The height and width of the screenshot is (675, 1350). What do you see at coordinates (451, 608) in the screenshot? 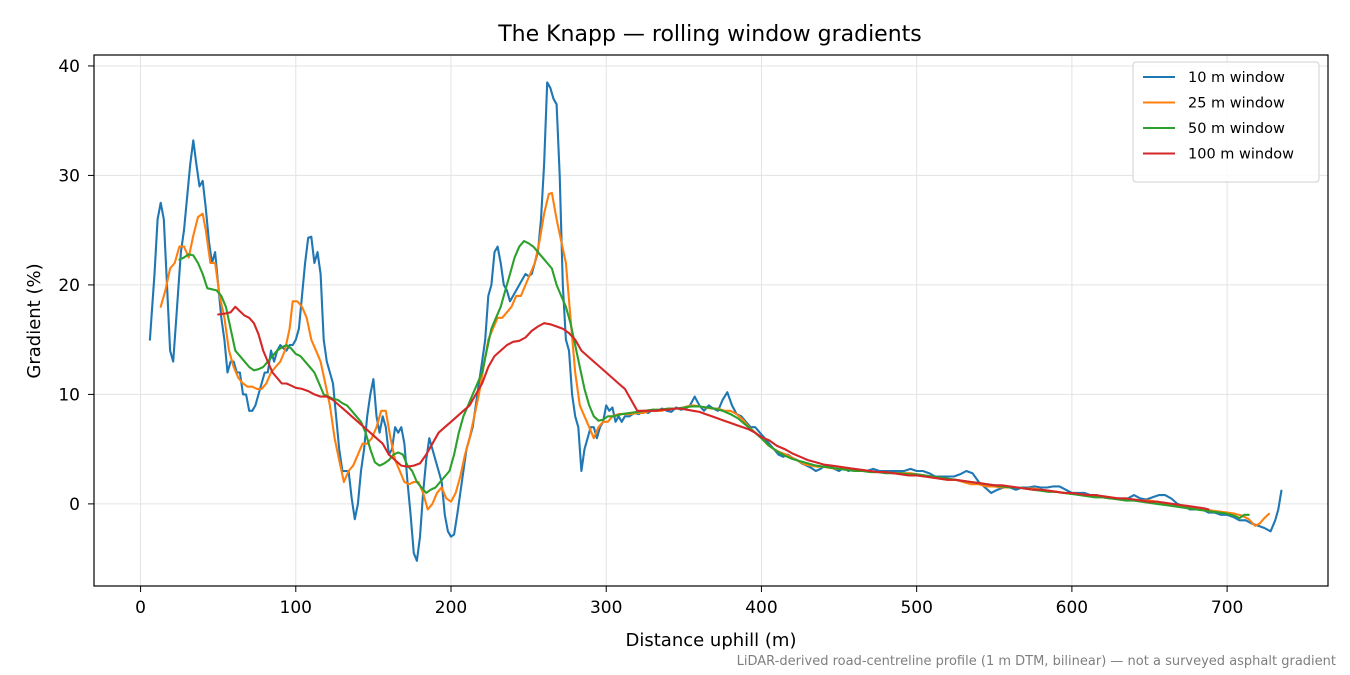
I see `x-tick-label: 200` at bounding box center [451, 608].